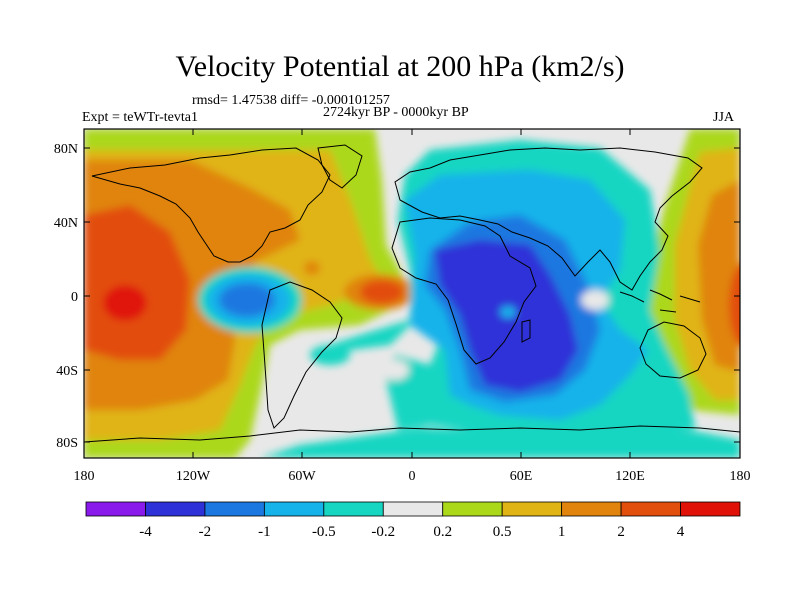  Describe the element at coordinates (67, 443) in the screenshot. I see `lat-label-80s: 80S` at that location.